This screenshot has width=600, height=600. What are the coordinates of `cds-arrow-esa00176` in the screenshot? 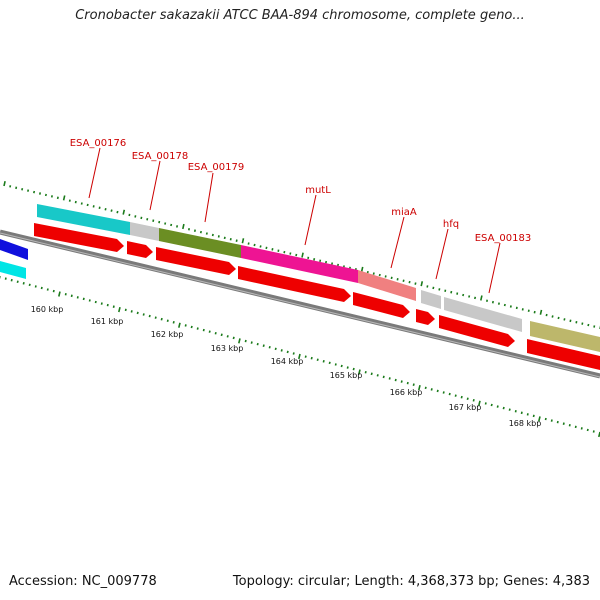 It's located at (79, 237).